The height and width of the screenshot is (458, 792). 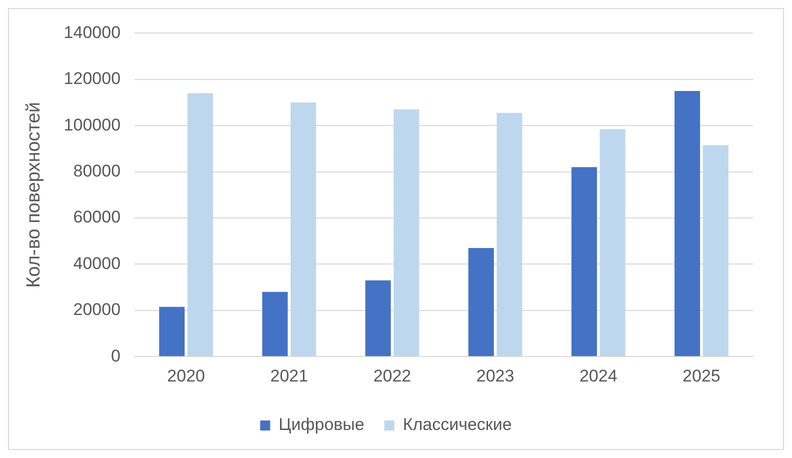 What do you see at coordinates (97, 217) in the screenshot?
I see `y-tick-label: 60000` at bounding box center [97, 217].